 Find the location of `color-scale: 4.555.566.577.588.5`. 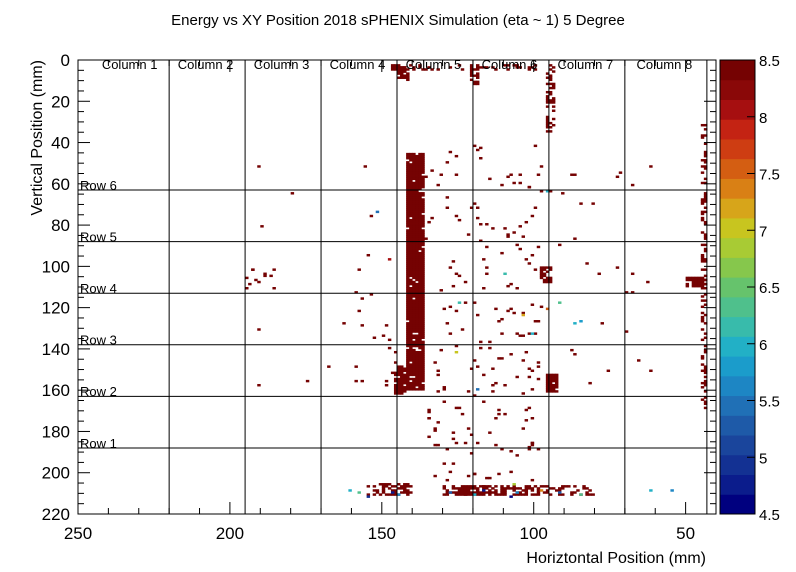

color-scale: 4.555.566.577.588.5 is located at coordinates (749, 288).